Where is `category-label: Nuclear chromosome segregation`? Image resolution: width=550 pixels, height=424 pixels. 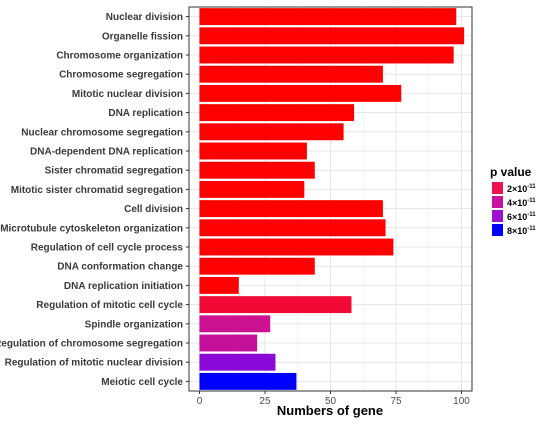 category-label: Nuclear chromosome segregation is located at coordinates (102, 132).